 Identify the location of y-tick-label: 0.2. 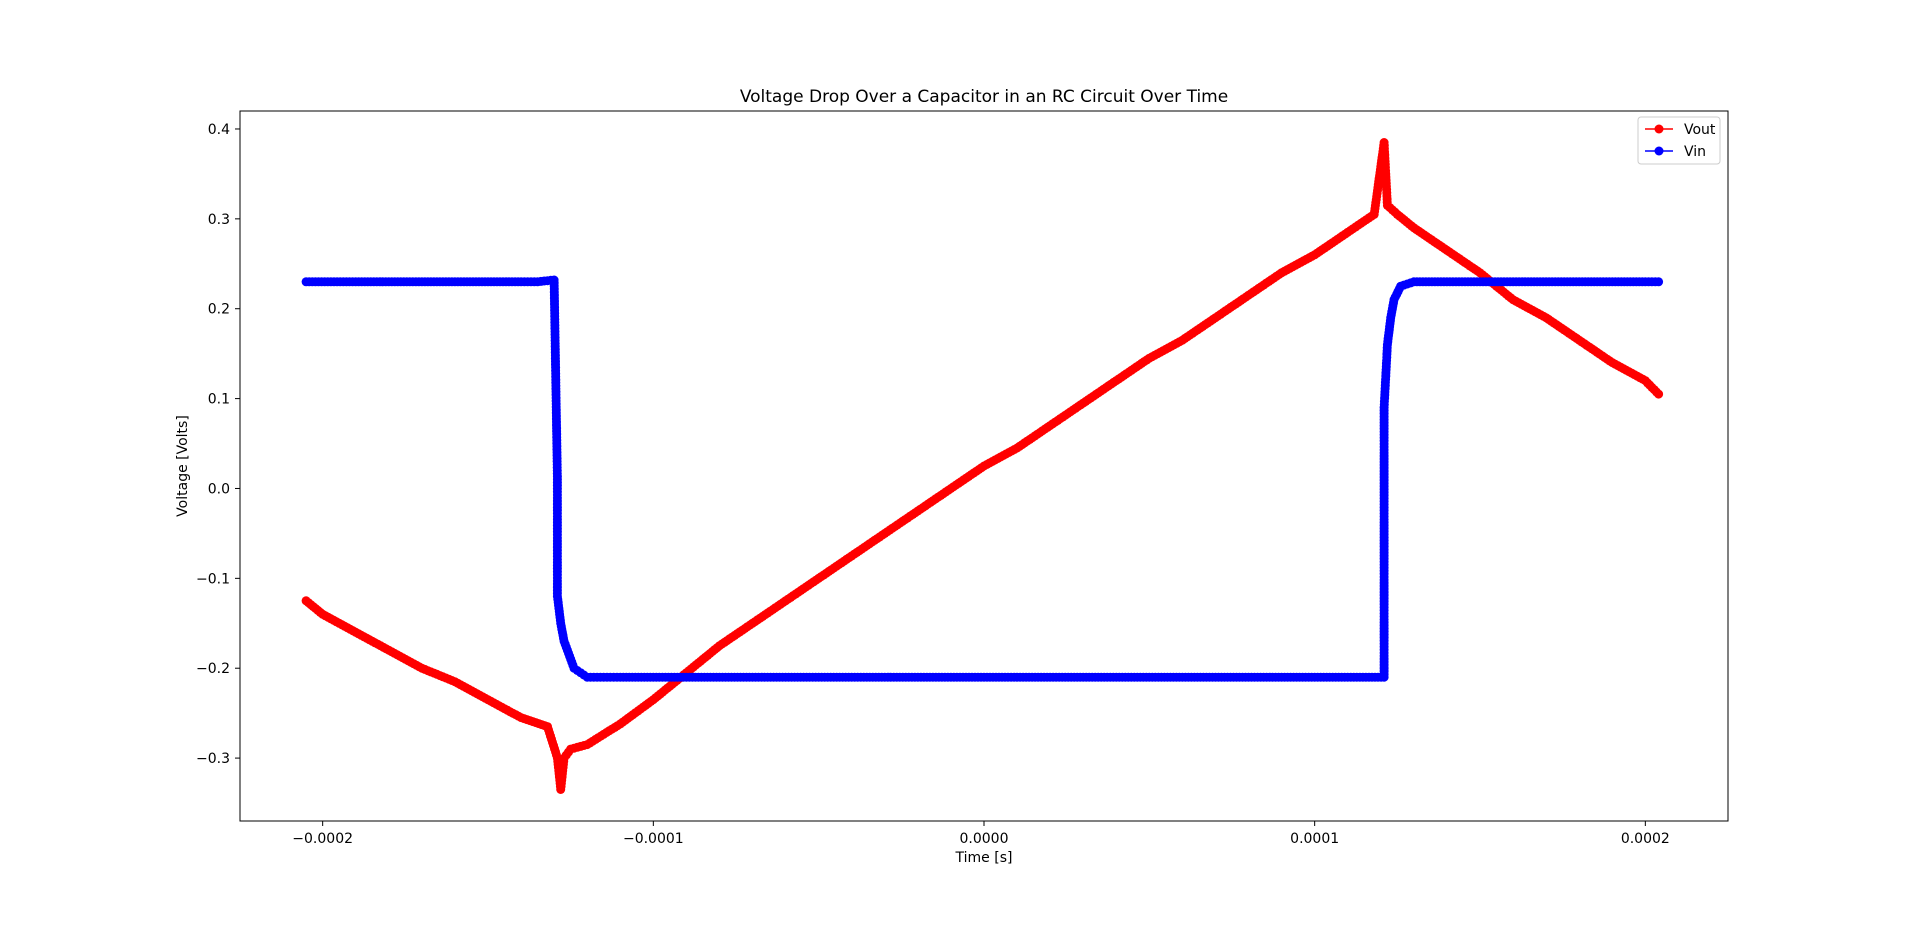
(219, 310).